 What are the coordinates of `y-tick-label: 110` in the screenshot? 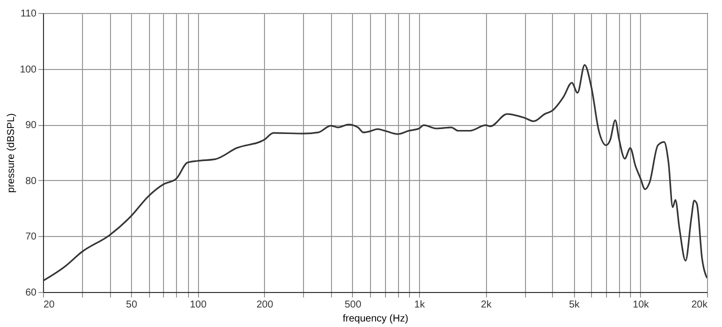 It's located at (28, 14).